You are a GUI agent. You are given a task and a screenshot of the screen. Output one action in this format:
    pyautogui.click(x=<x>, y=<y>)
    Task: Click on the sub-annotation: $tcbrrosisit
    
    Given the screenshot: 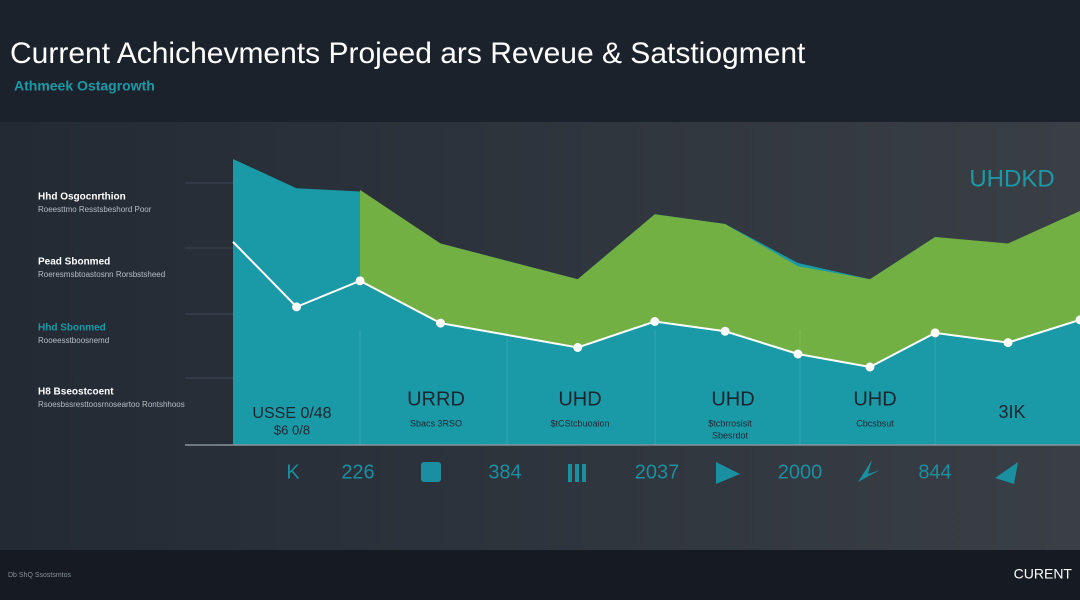 What is the action you would take?
    pyautogui.click(x=730, y=423)
    